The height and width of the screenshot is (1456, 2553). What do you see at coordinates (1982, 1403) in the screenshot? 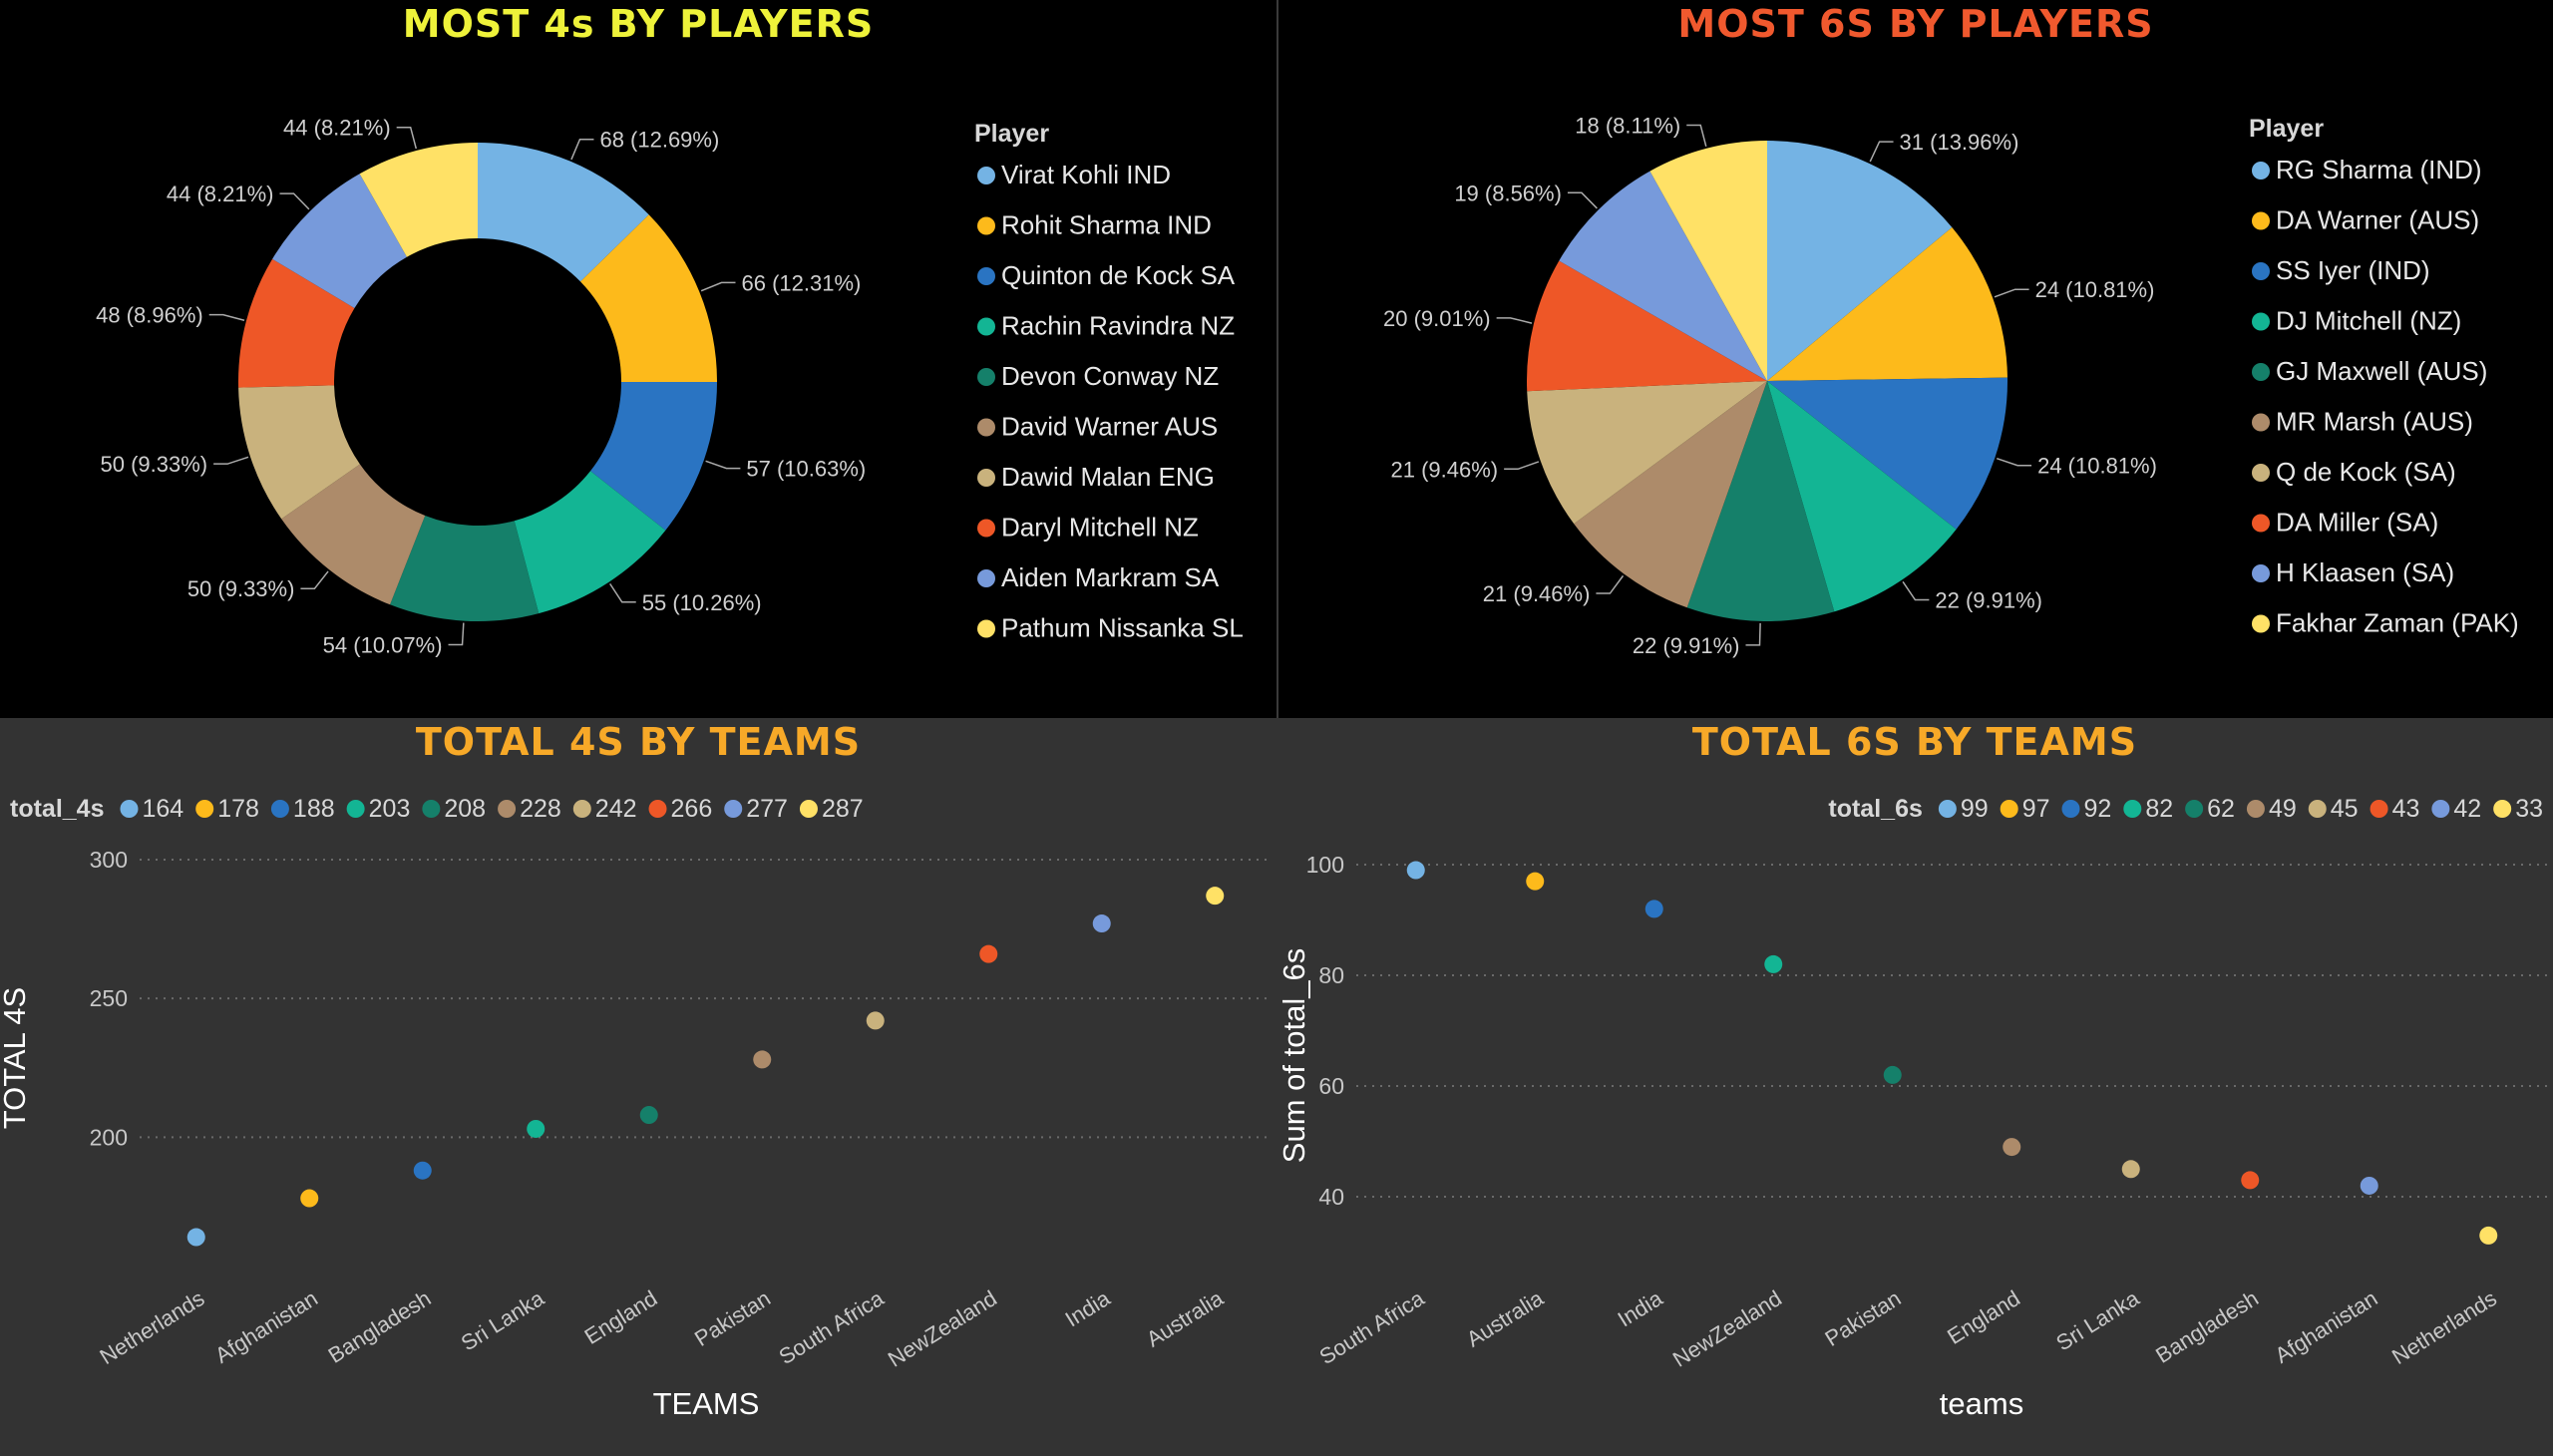
I see `x-axis-label: teams` at bounding box center [1982, 1403].